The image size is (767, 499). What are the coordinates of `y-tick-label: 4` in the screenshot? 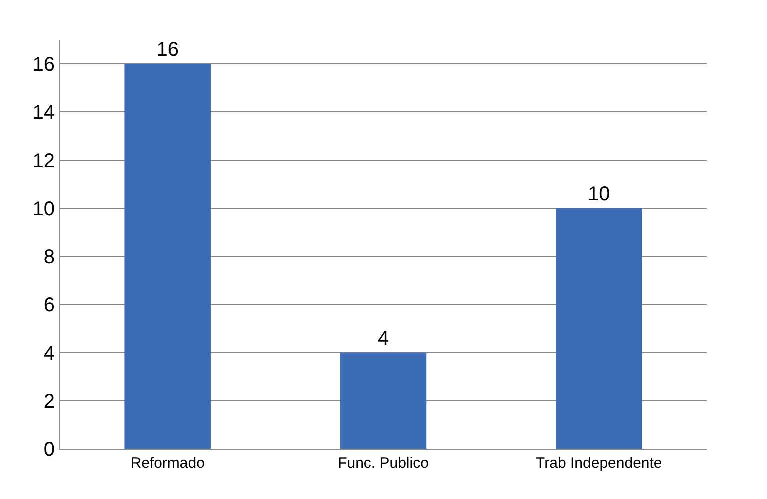 It's located at (49, 353).